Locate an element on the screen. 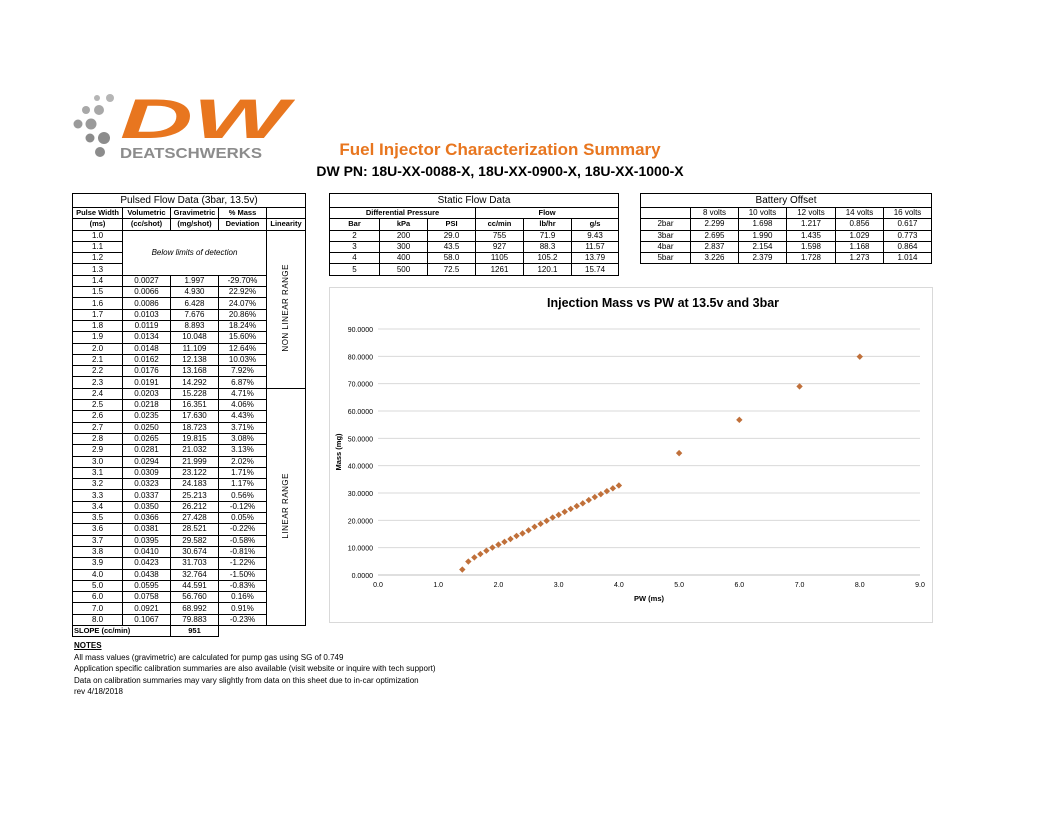 The width and height of the screenshot is (1056, 816). mass-deviation-cell: 1.71% is located at coordinates (242, 473).